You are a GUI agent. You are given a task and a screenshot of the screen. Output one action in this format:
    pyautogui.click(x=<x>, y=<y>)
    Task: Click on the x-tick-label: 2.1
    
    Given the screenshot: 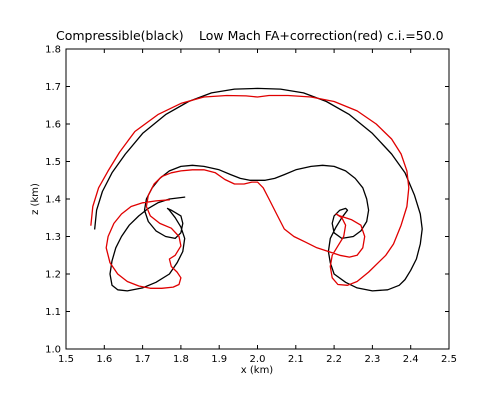 What is the action you would take?
    pyautogui.click(x=296, y=359)
    